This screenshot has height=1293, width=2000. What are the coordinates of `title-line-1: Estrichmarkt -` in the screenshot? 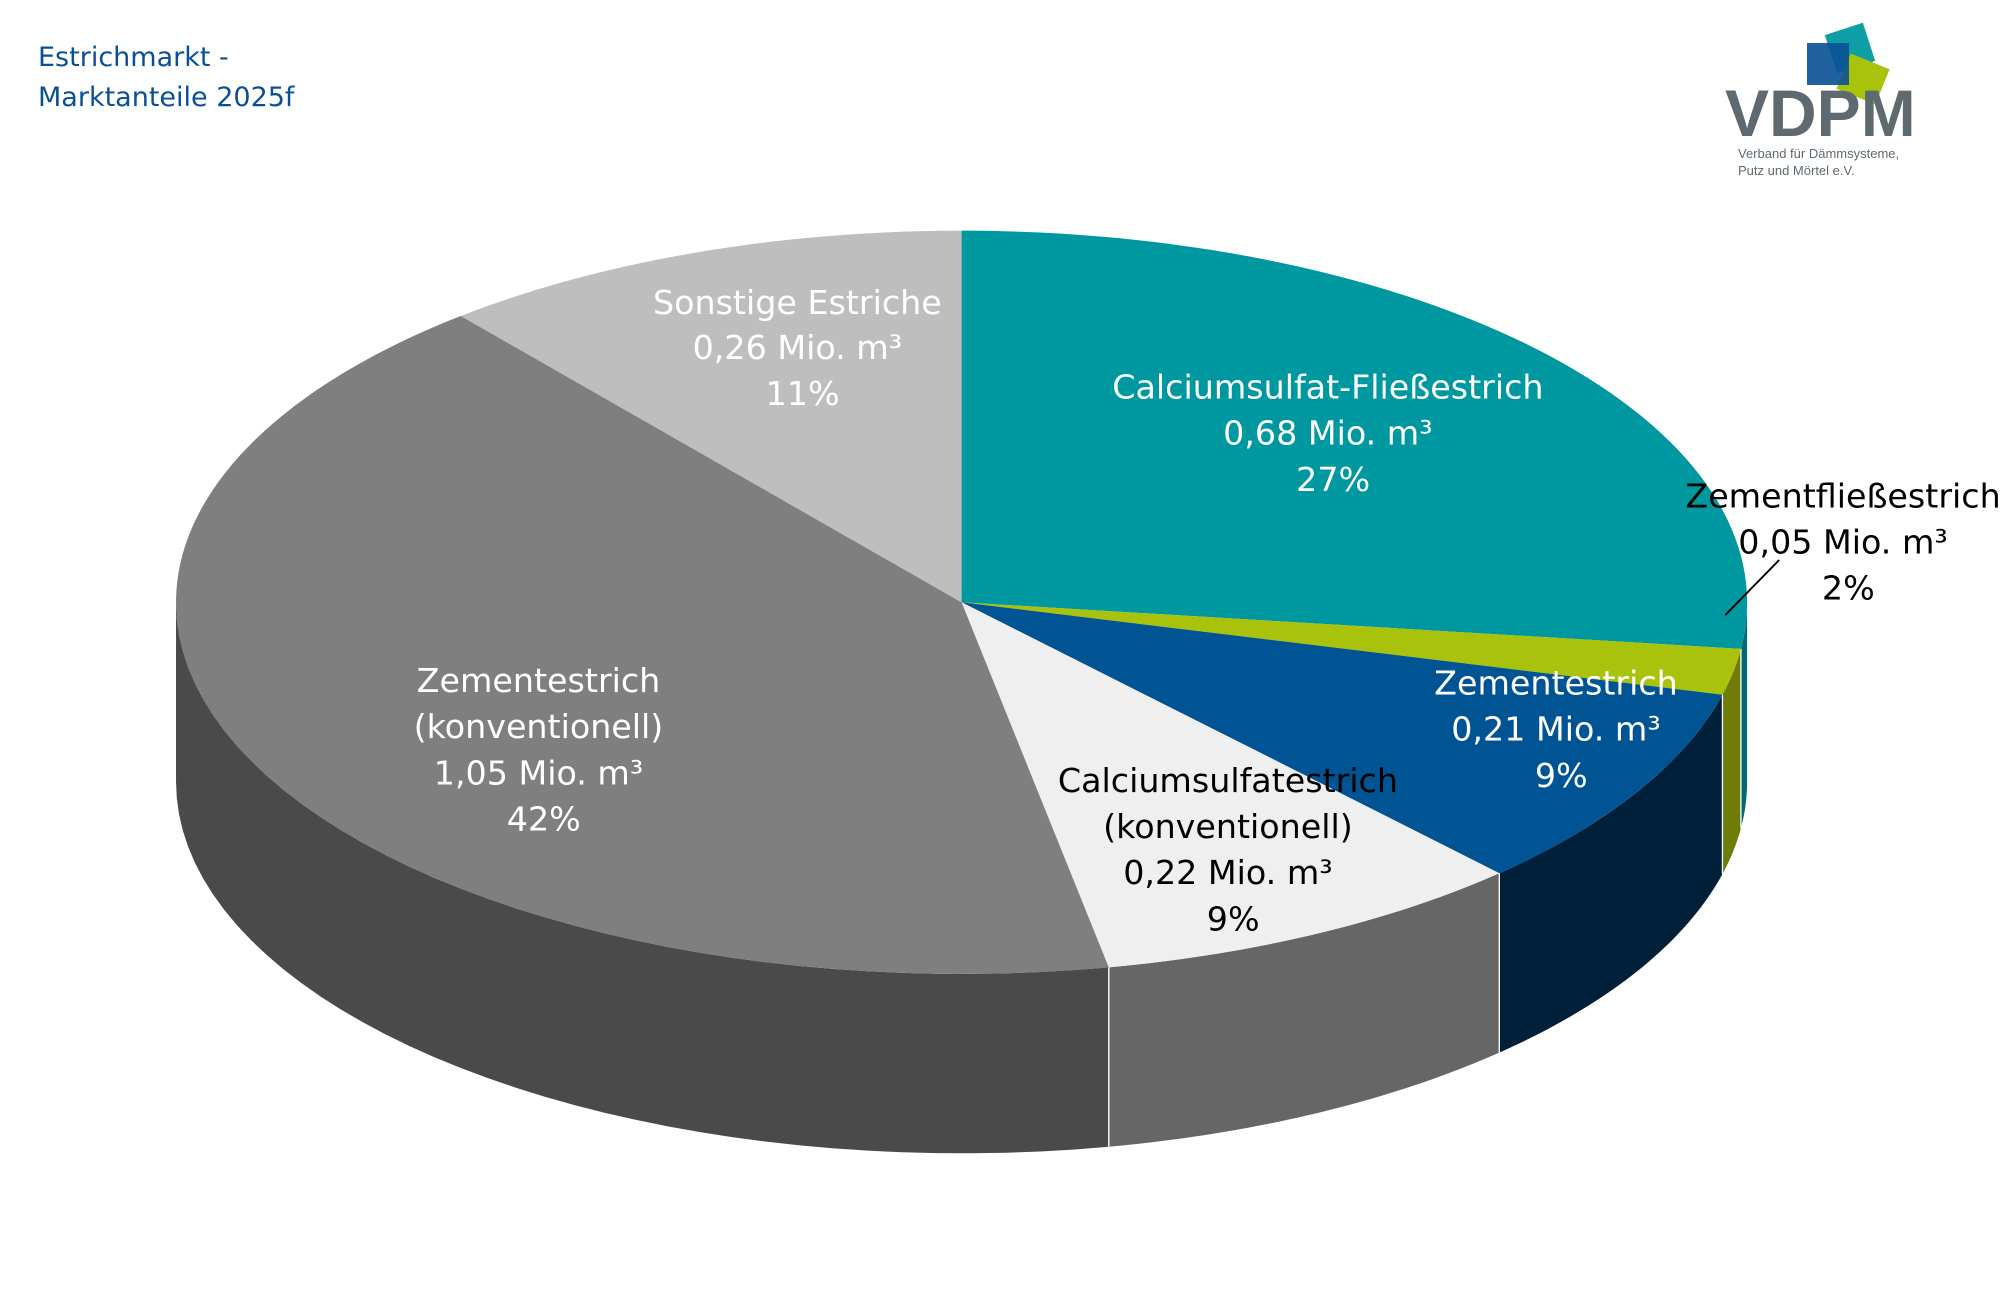 It's located at (133, 57).